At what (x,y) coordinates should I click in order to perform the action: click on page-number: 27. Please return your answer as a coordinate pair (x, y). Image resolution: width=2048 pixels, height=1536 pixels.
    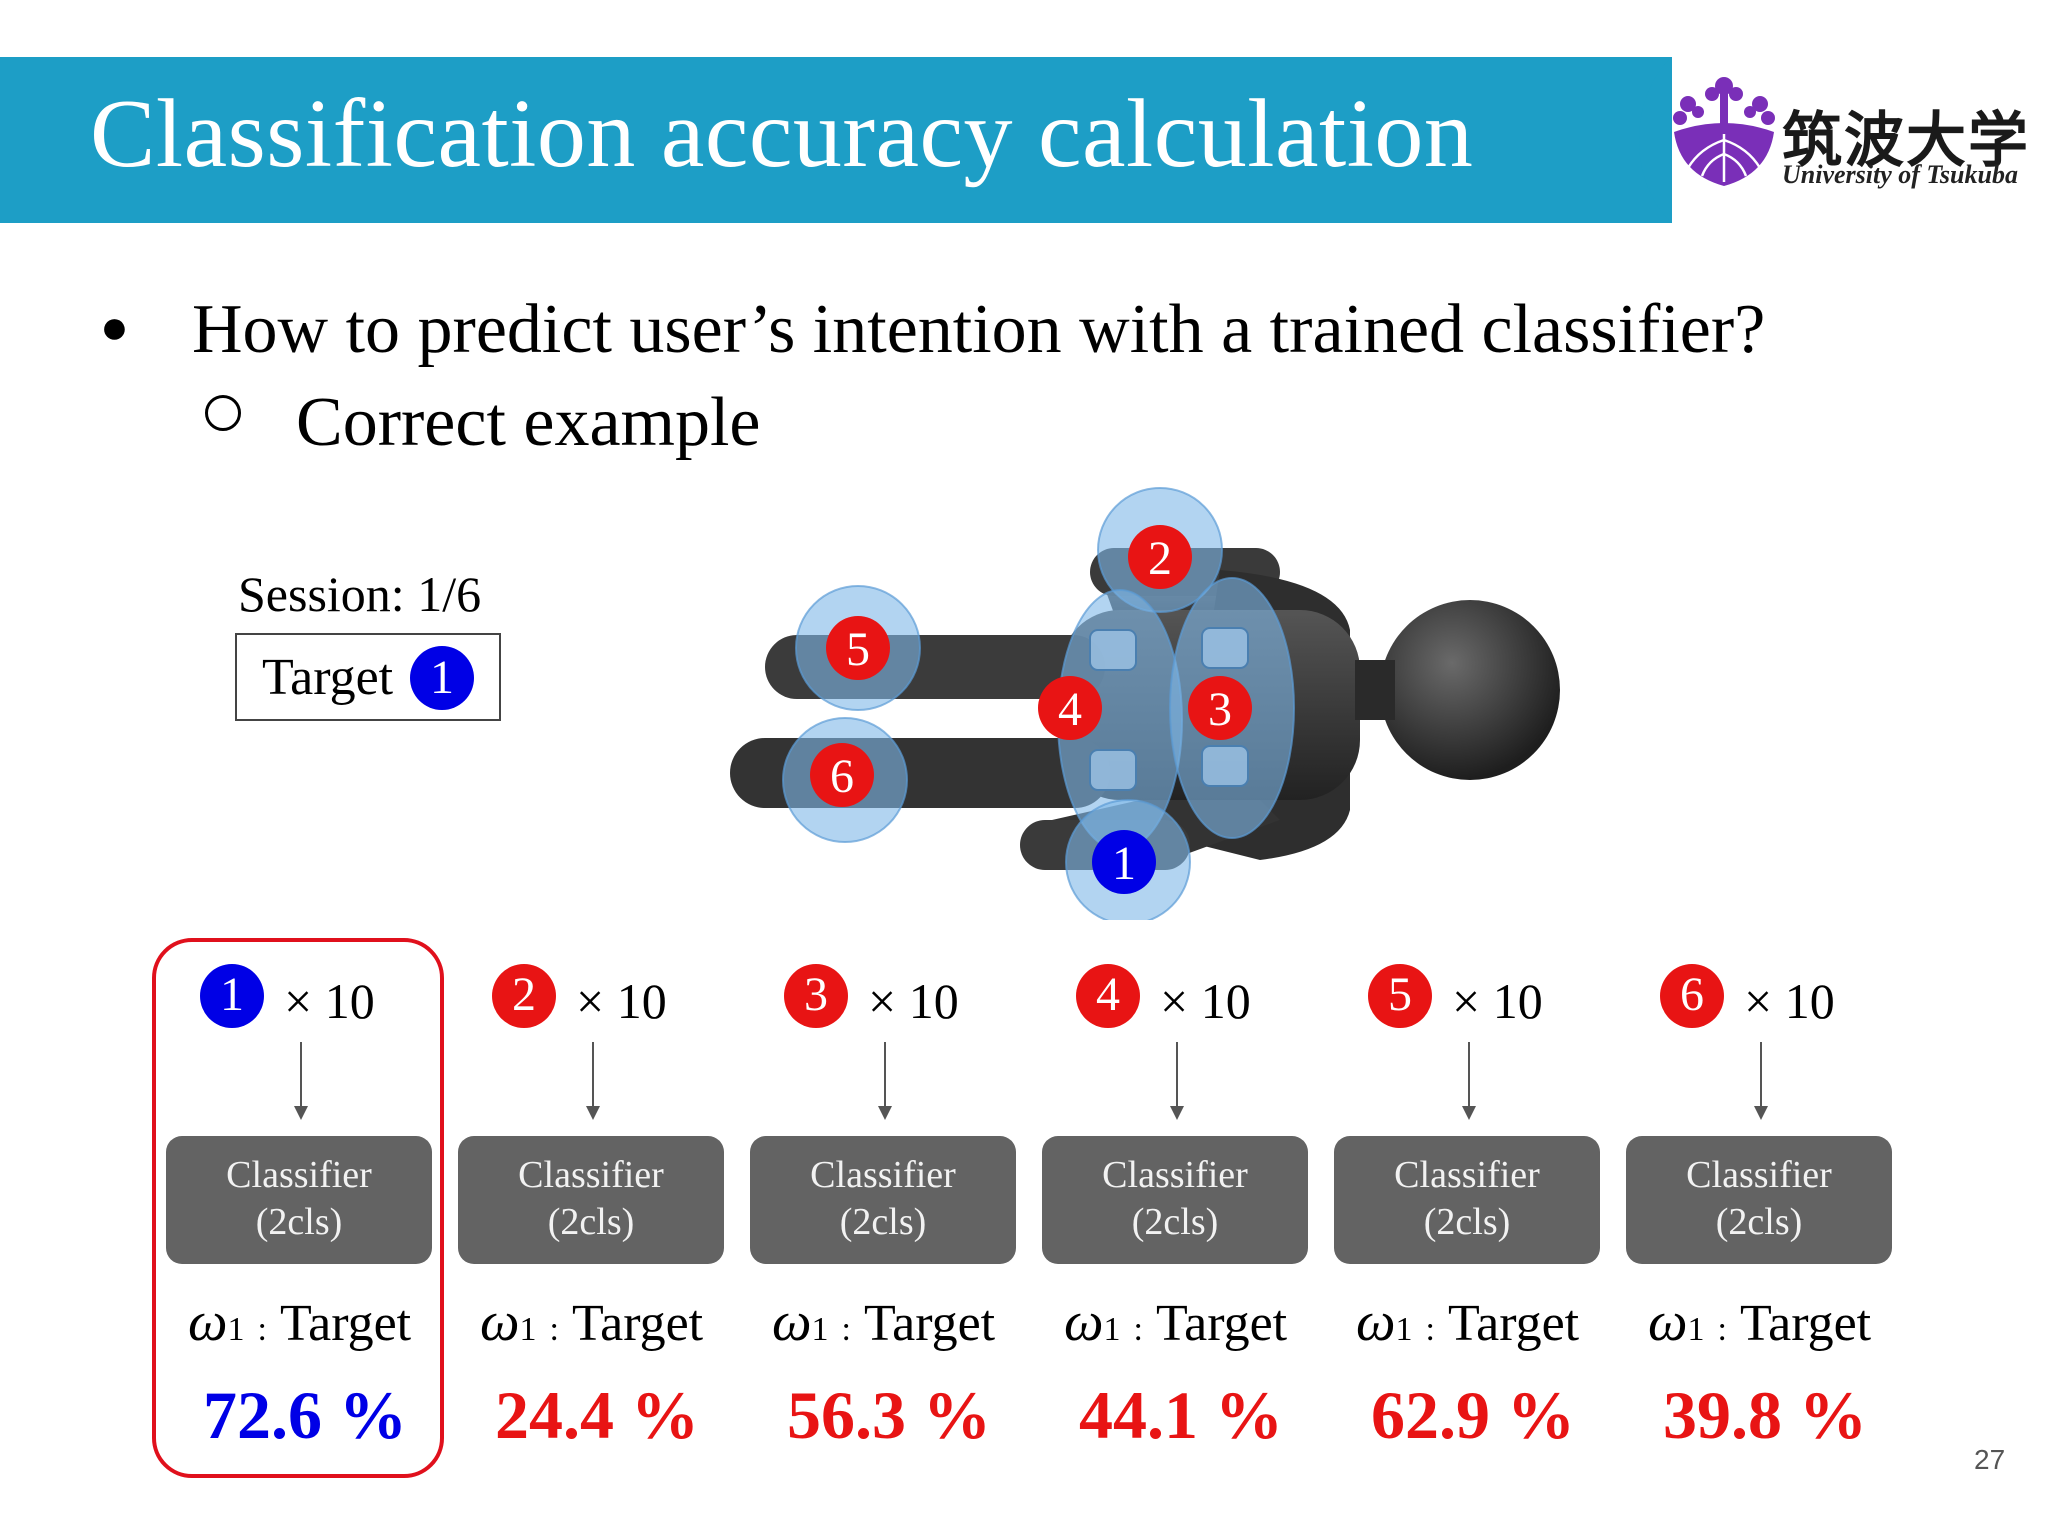
    Looking at the image, I should click on (1990, 1459).